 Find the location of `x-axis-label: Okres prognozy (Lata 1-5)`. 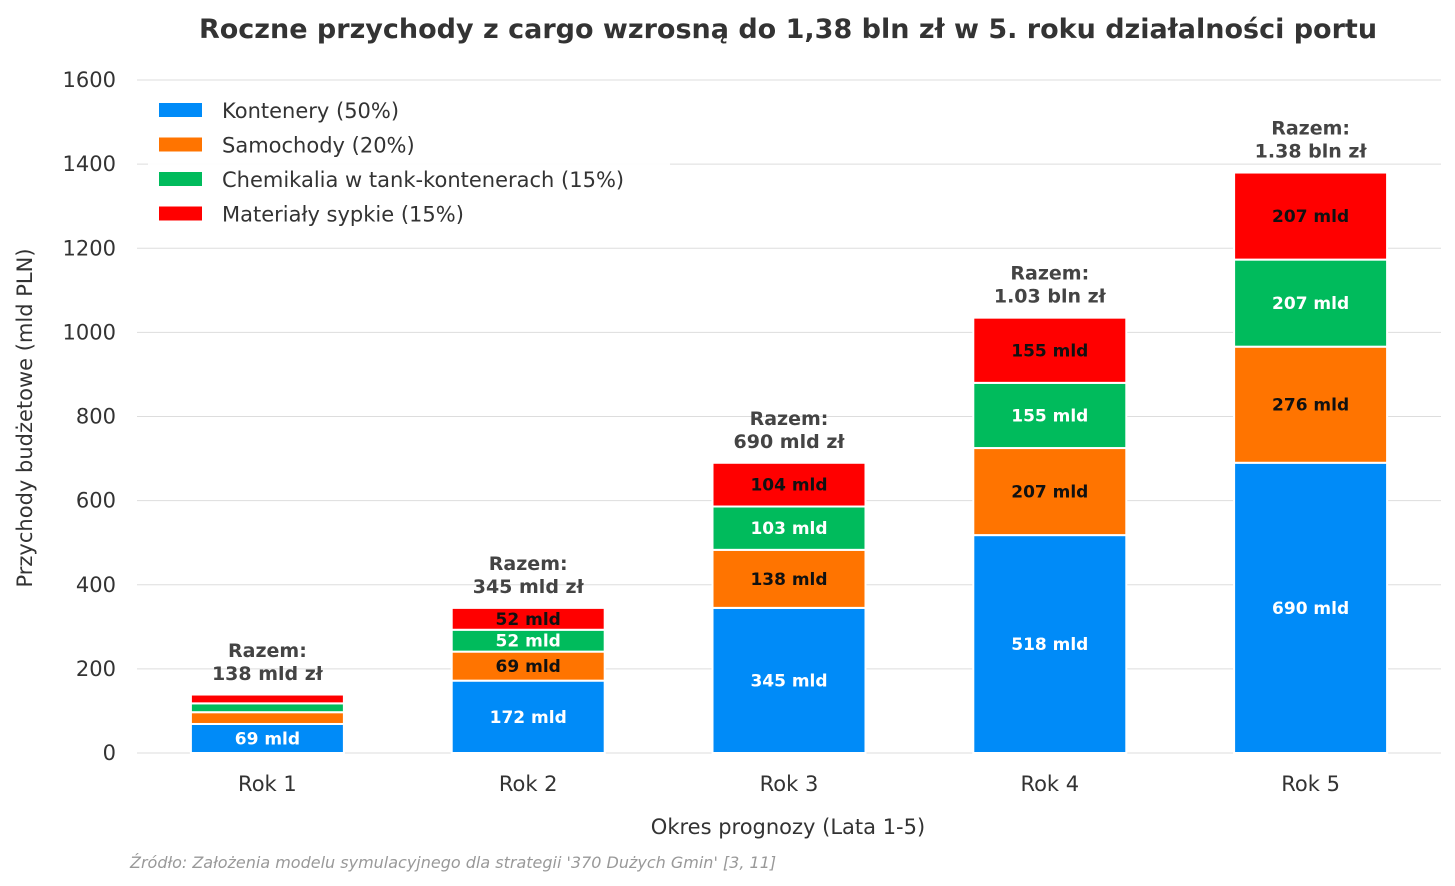

x-axis-label: Okres prognozy (Lata 1-5) is located at coordinates (788, 827).